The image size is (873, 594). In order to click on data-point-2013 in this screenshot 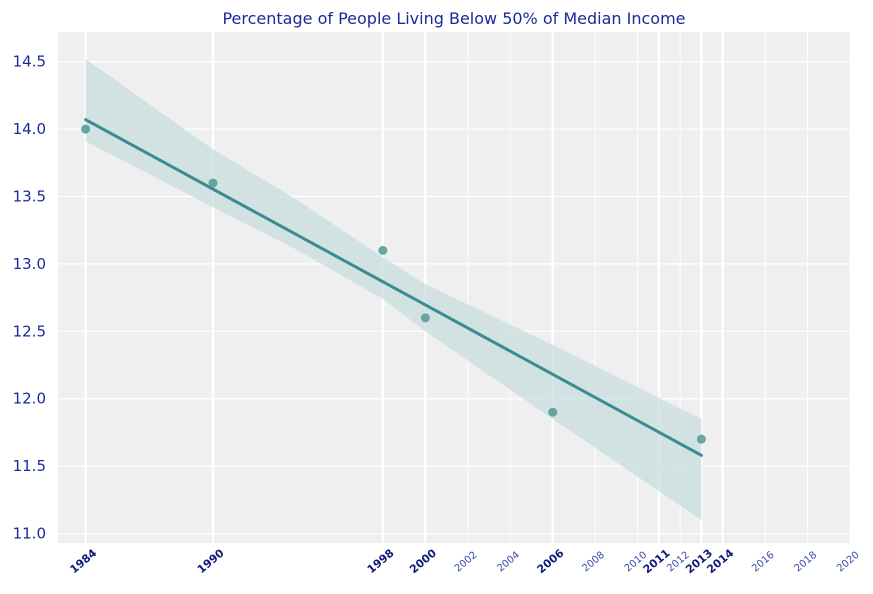, I will do `click(701, 439)`.